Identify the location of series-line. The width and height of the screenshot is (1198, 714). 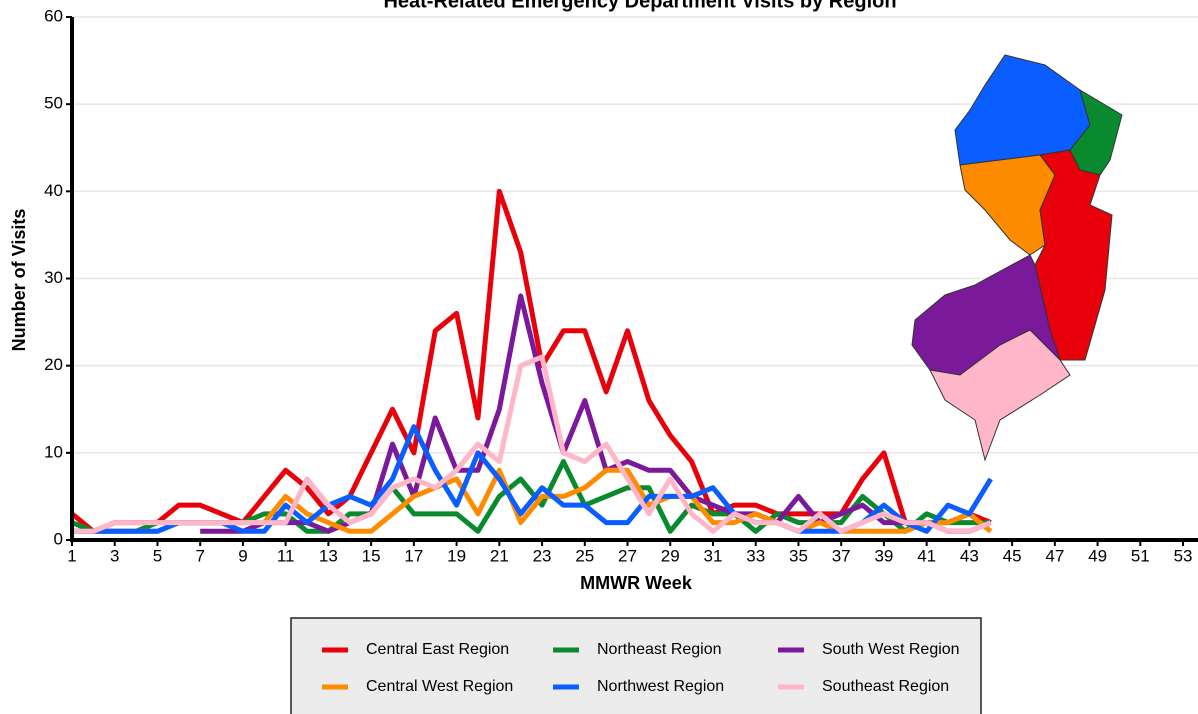
(532, 479).